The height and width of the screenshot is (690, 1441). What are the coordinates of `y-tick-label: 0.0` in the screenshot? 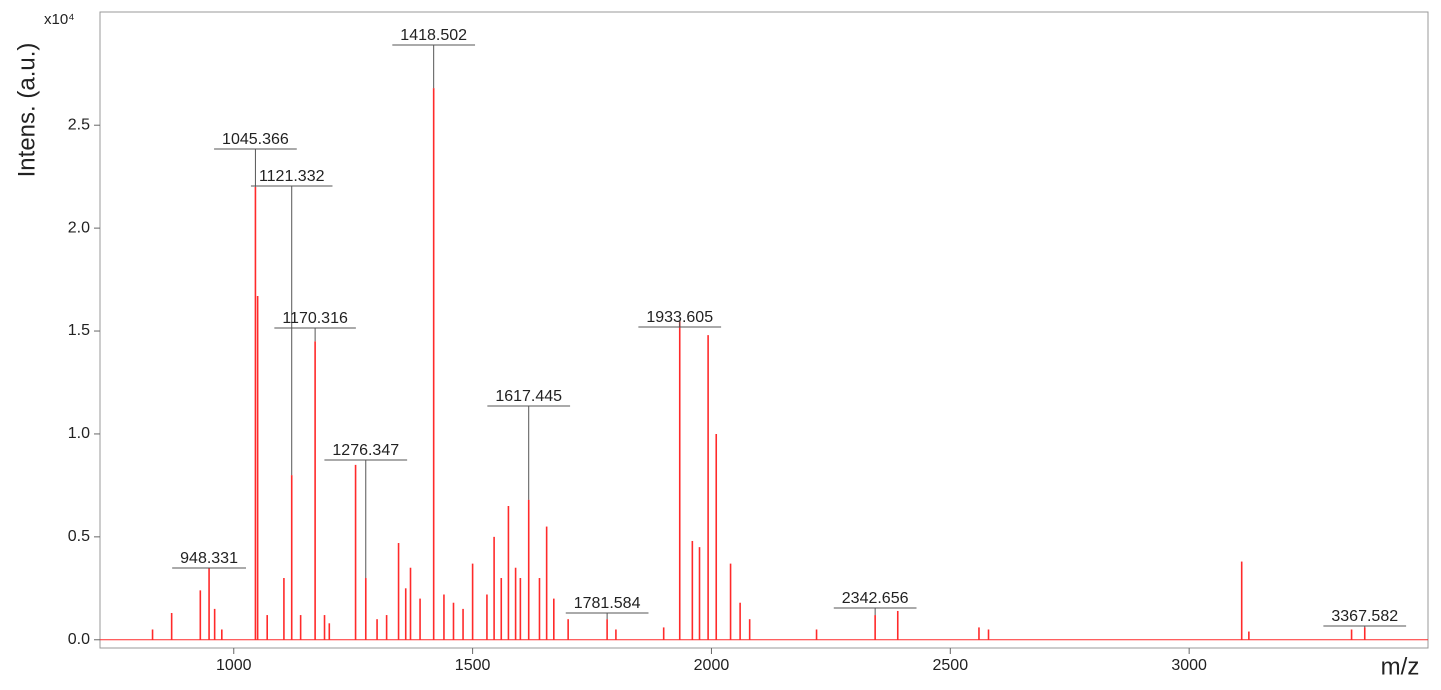 It's located at (79, 639).